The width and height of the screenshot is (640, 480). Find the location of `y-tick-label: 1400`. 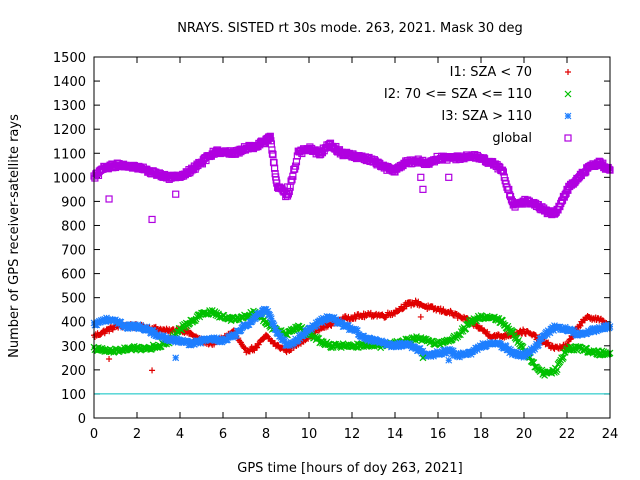

y-tick-label: 1400 is located at coordinates (69, 82).